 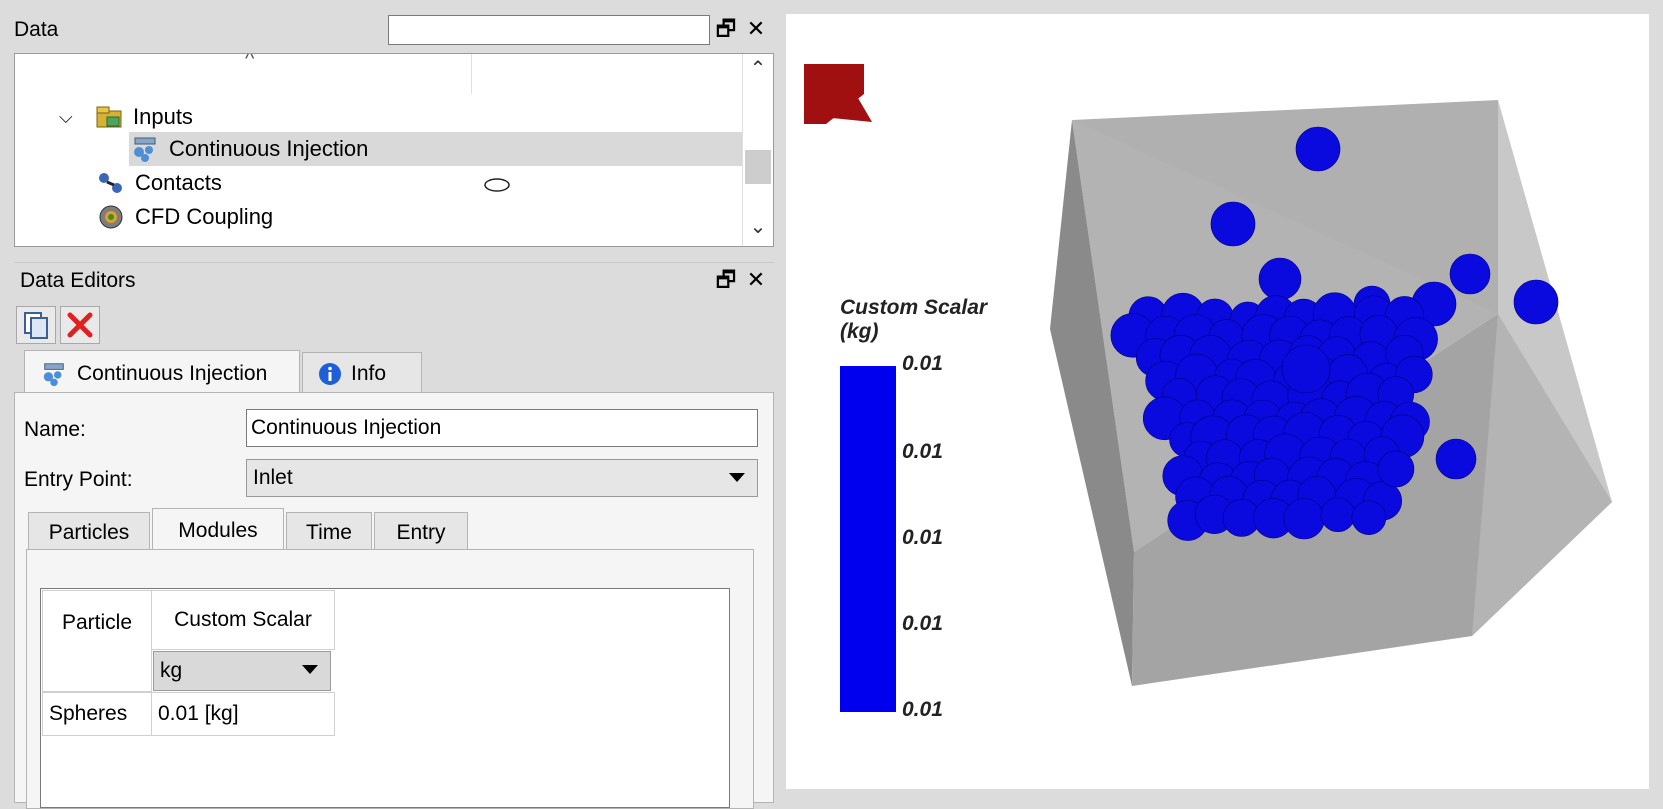 I want to click on header-particle: Particle, so click(x=97, y=641).